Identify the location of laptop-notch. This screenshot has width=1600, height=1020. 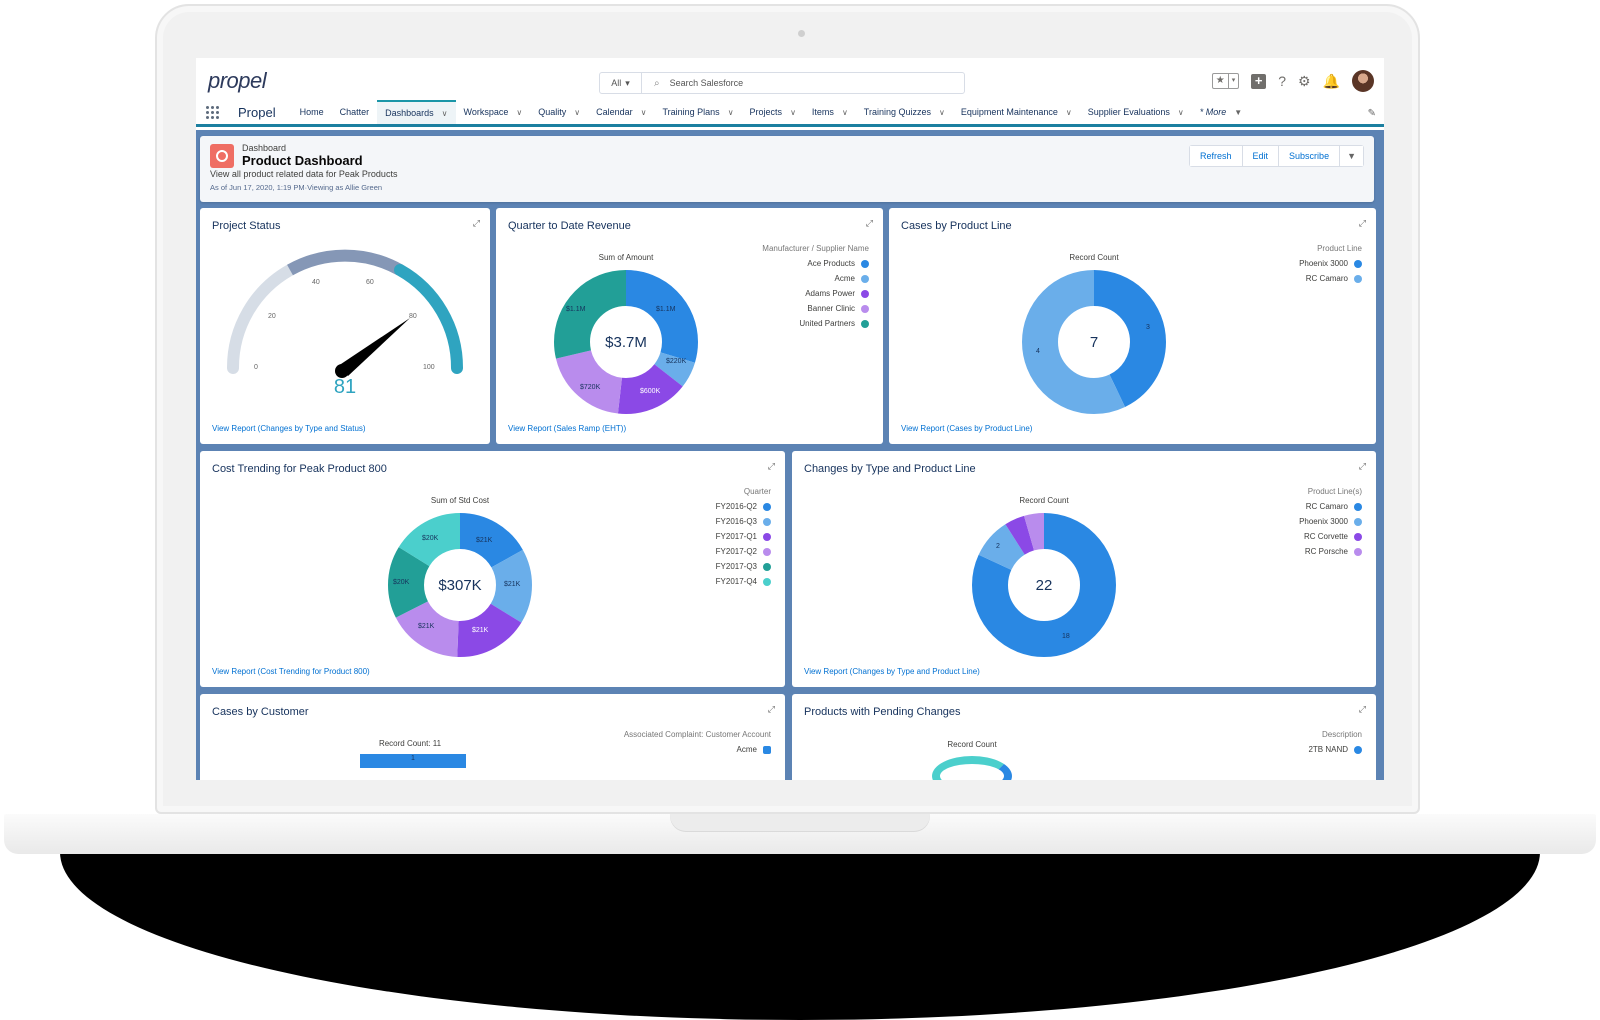
(800, 823).